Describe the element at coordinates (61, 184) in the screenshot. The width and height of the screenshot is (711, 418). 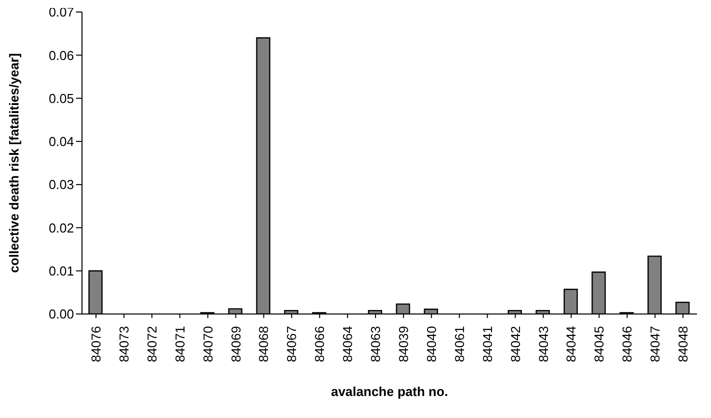
I see `y-tick-label: 0.03` at that location.